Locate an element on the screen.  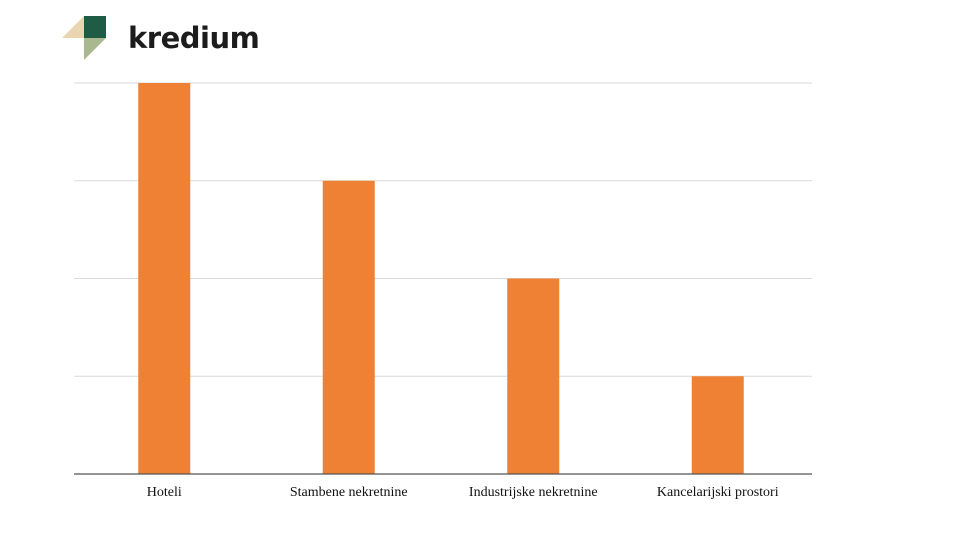
x-tick-label: Stambene nekretnine is located at coordinates (349, 492).